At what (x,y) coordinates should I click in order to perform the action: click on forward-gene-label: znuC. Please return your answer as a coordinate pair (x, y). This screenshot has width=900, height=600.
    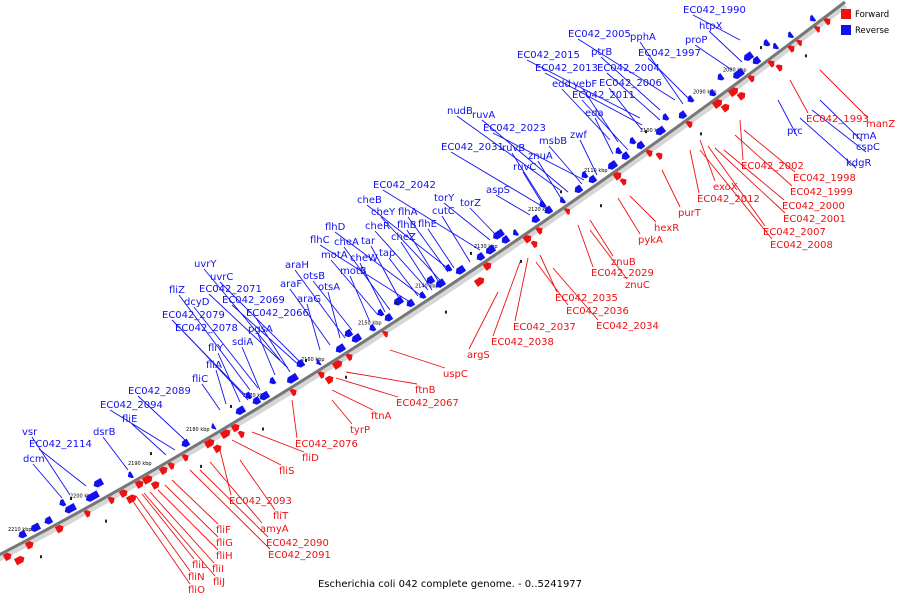
    Looking at the image, I should click on (637, 285).